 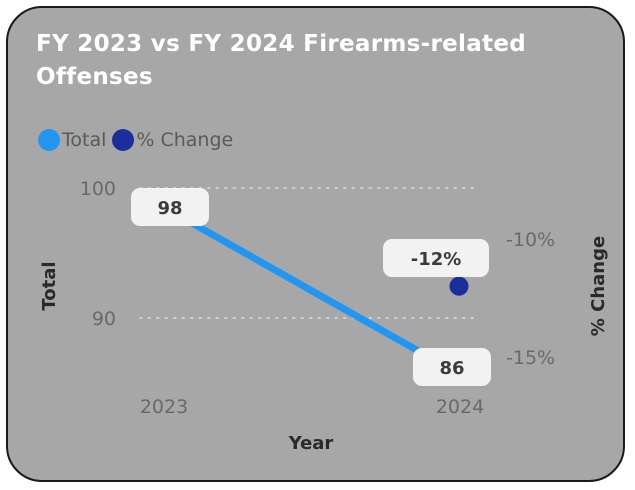 I want to click on data-label-change-2024: -12%, so click(x=436, y=259).